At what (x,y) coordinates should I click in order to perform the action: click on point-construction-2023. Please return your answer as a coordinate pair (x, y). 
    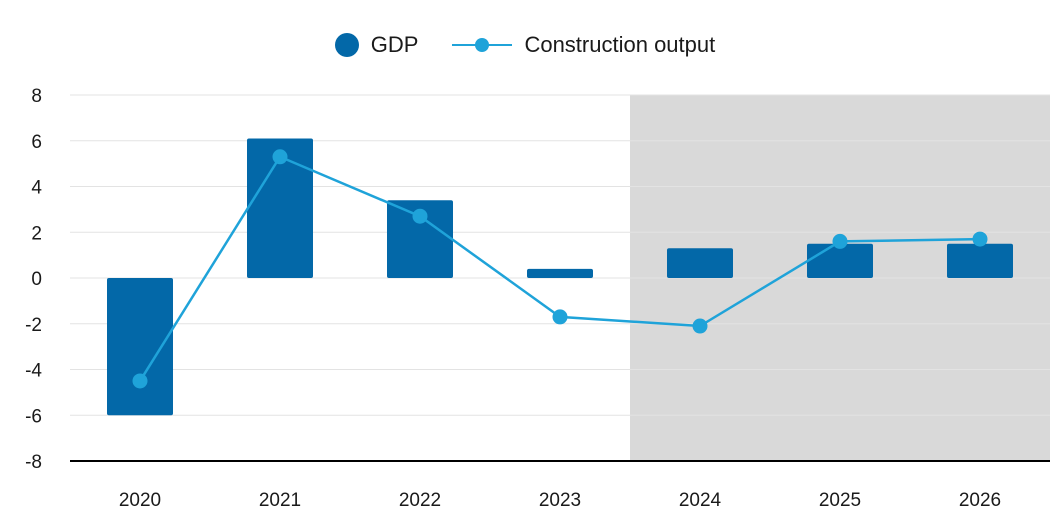
    Looking at the image, I should click on (560, 317).